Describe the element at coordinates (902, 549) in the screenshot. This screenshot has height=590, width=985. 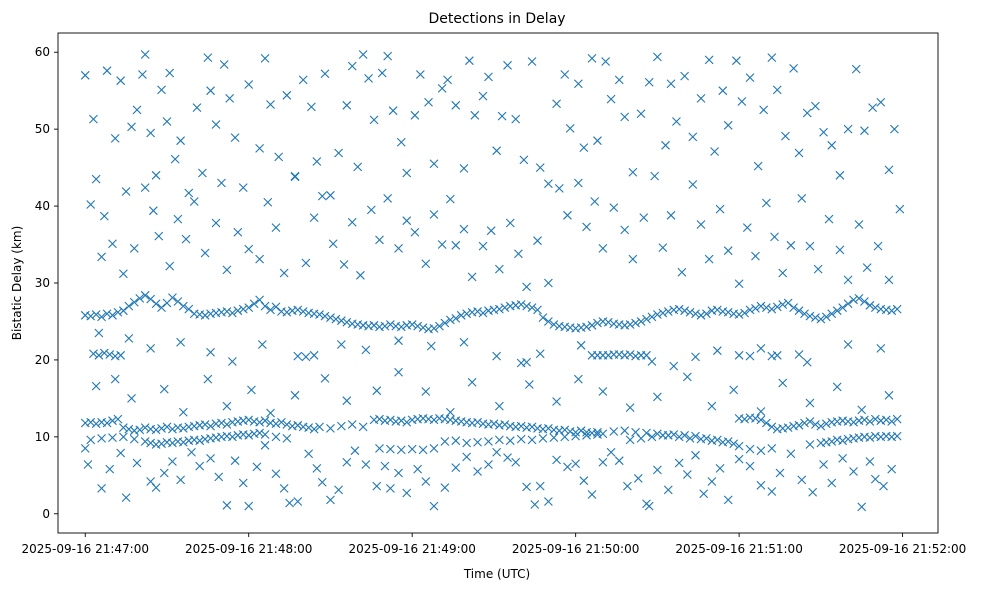
I see `x-tick-label: 2025-09-16 21:52:00` at that location.